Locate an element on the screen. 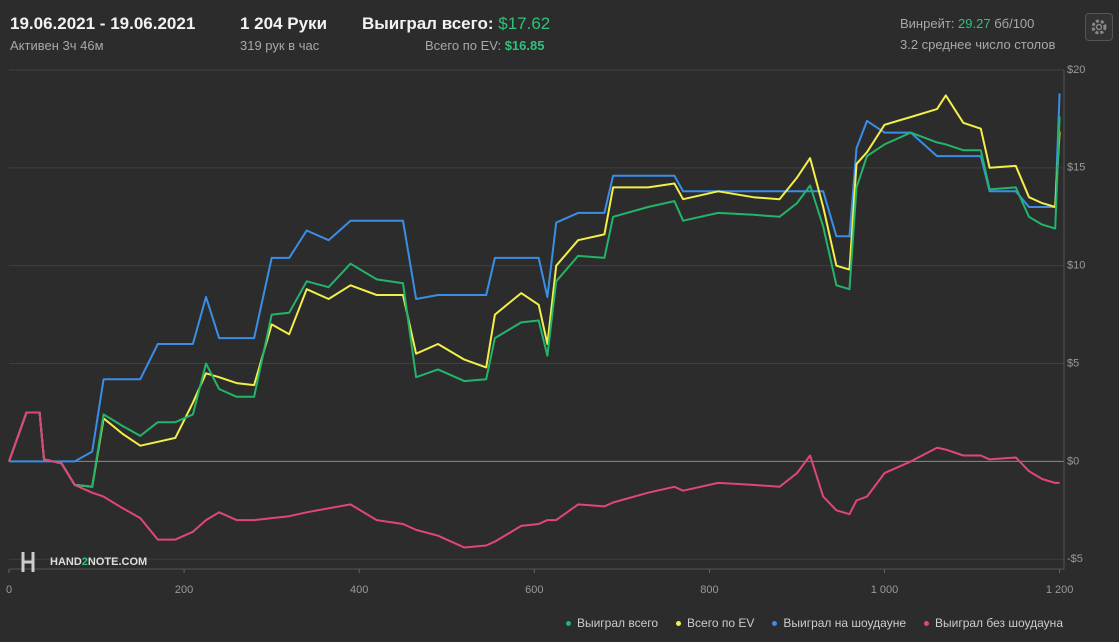 This screenshot has height=642, width=1119. logo-part: HAND is located at coordinates (66, 562).